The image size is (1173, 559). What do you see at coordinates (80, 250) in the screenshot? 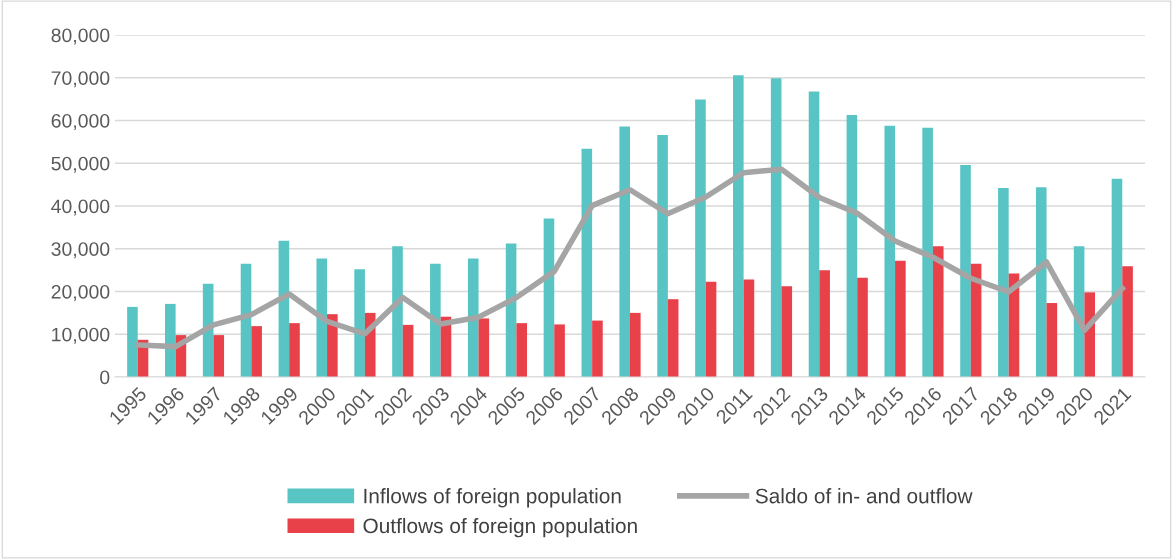
I see `y-tick-label: 30,000` at bounding box center [80, 250].